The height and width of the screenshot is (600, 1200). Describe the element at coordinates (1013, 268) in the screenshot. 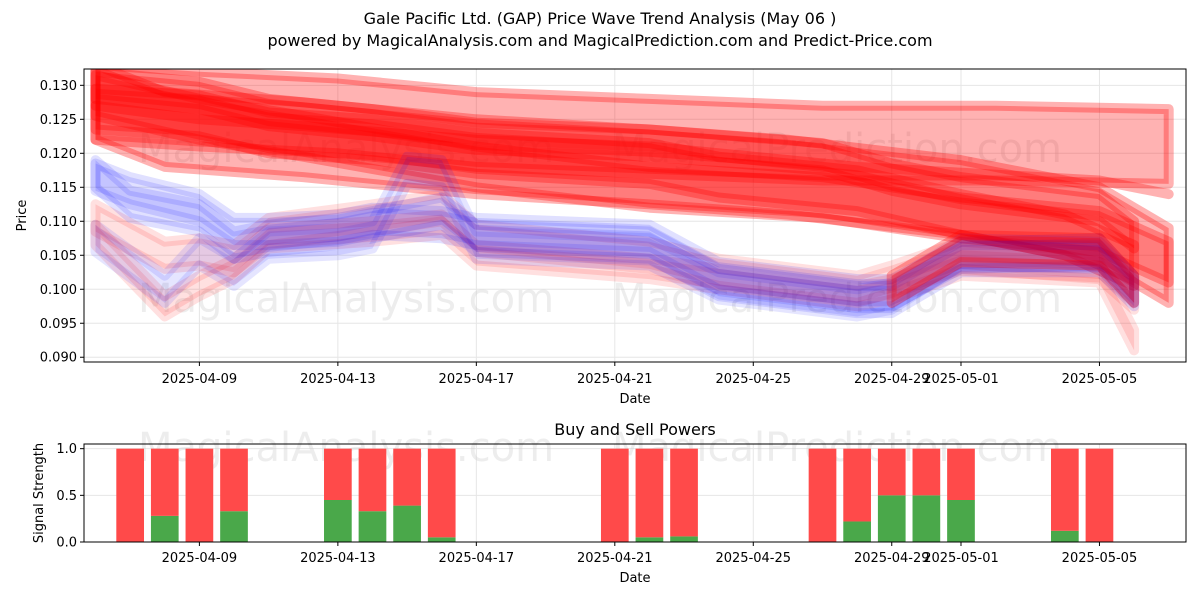

I see `wave-band-red` at that location.